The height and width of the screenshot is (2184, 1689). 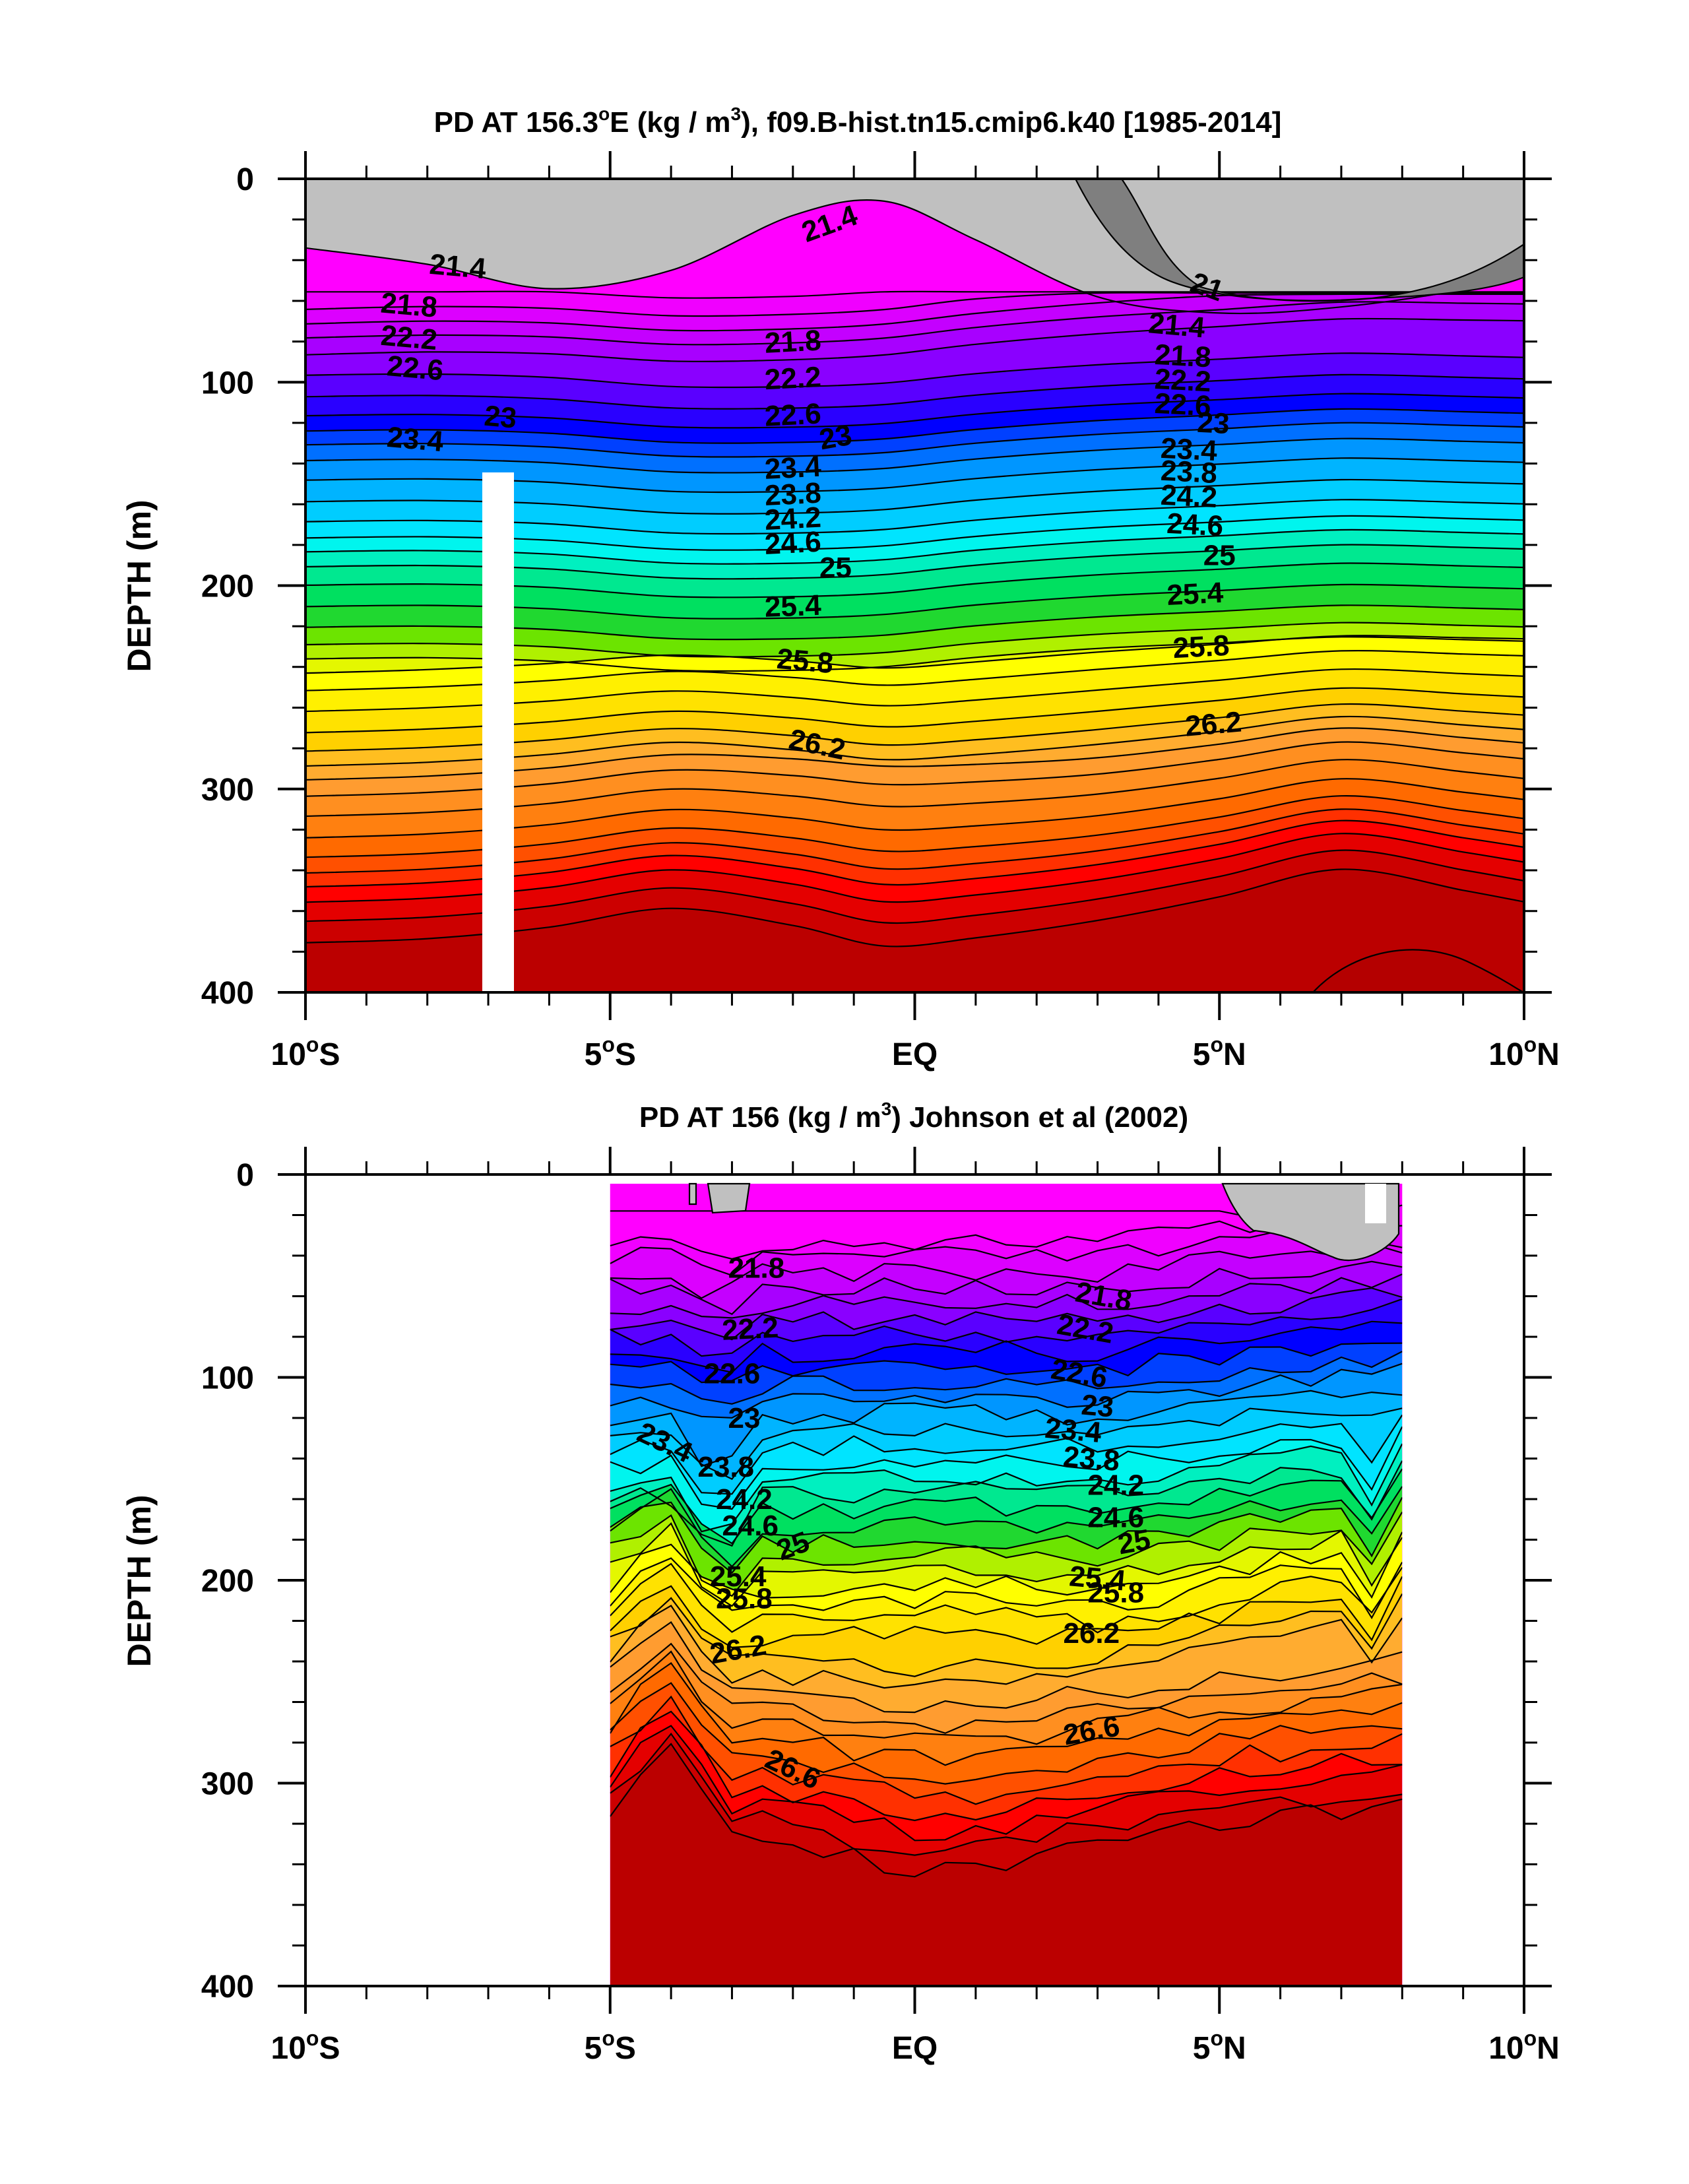 What do you see at coordinates (1189, 496) in the screenshot?
I see `contour-label: 24.2` at bounding box center [1189, 496].